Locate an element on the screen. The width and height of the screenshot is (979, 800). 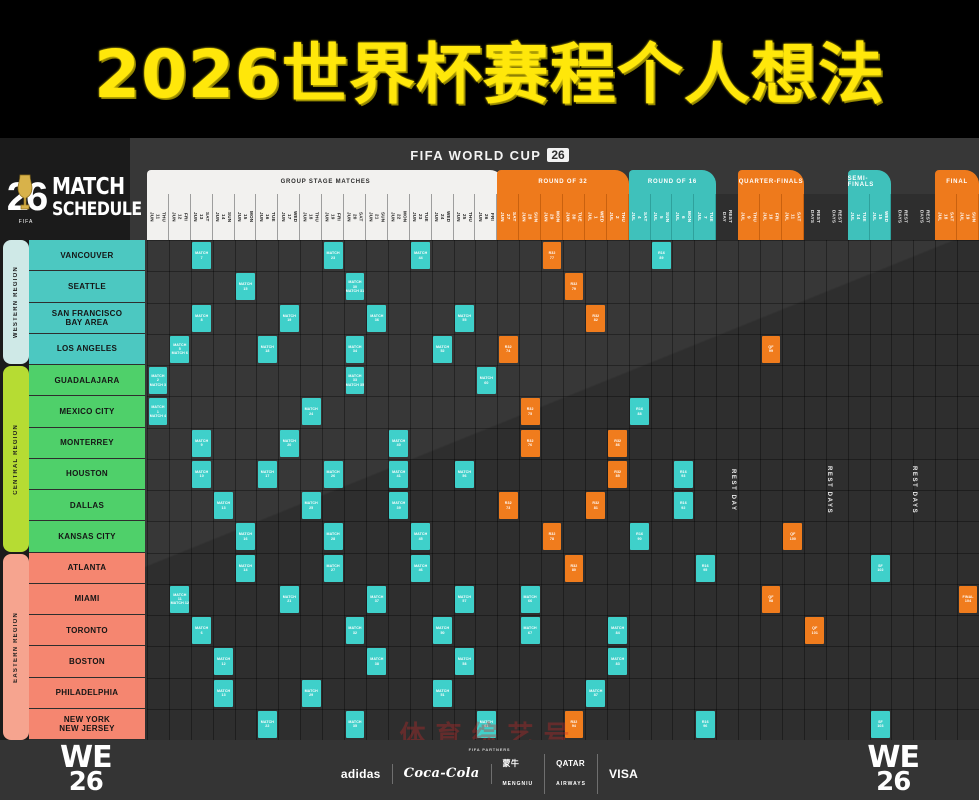
date-column: FRI 19 JUN is located at coordinates (333, 217).